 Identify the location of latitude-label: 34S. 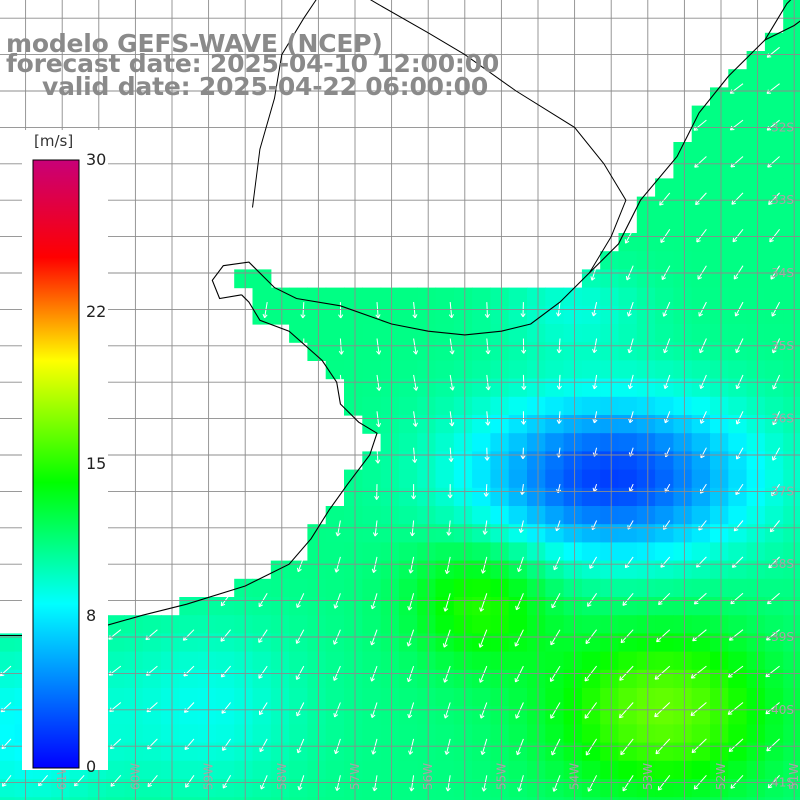
(782, 273).